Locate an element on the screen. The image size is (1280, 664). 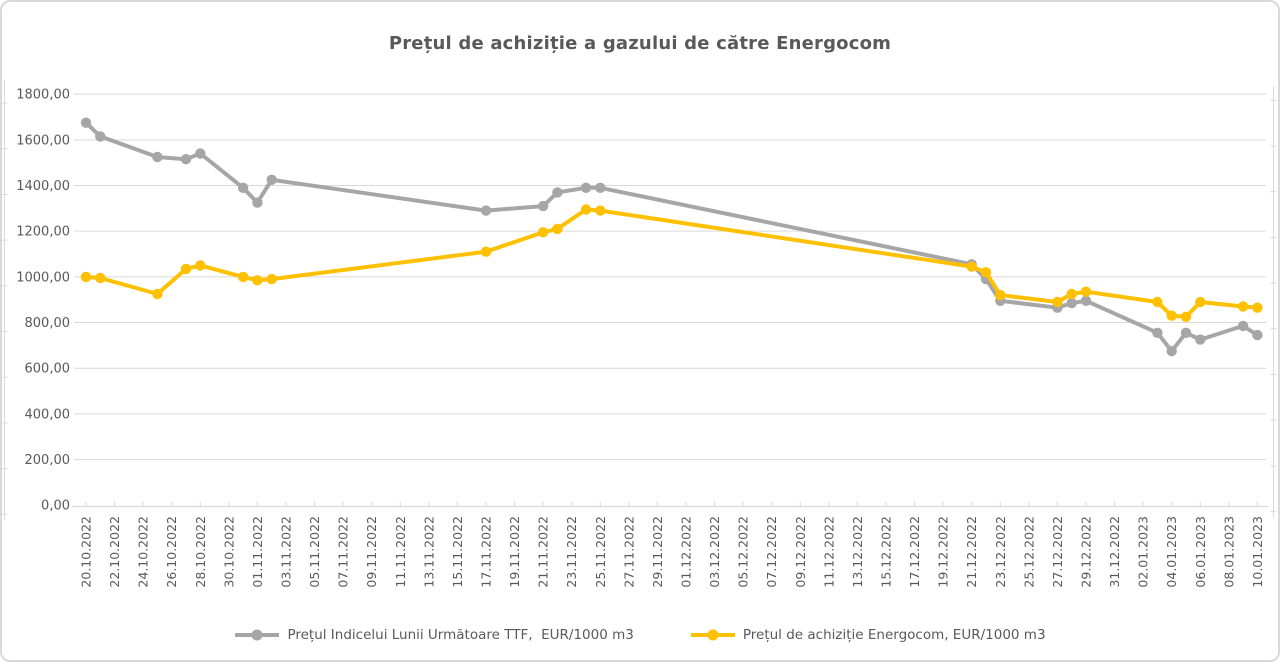
x-axis-label: 10.01.2023 is located at coordinates (1257, 552).